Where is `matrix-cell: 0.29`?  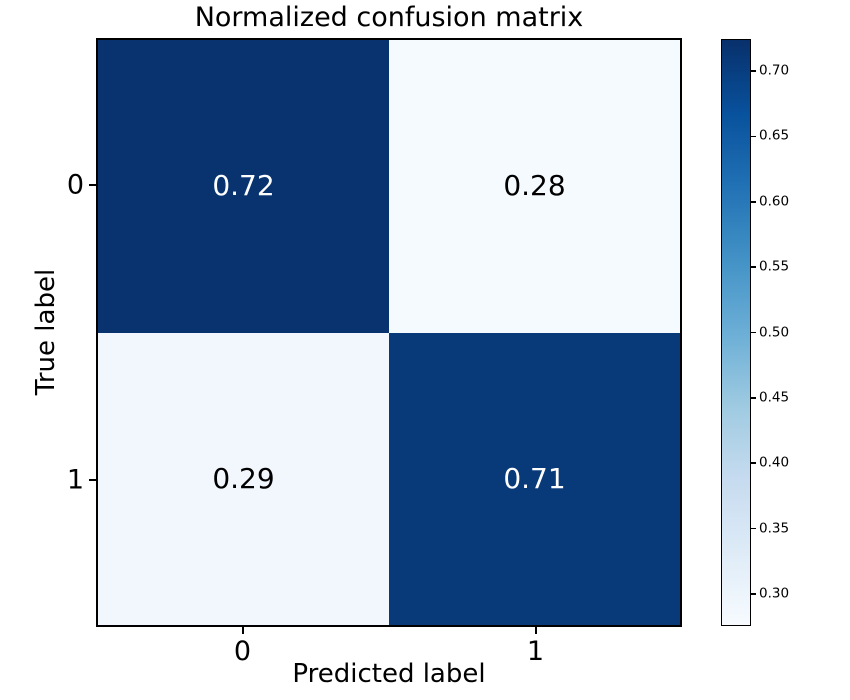
matrix-cell: 0.29 is located at coordinates (243, 478).